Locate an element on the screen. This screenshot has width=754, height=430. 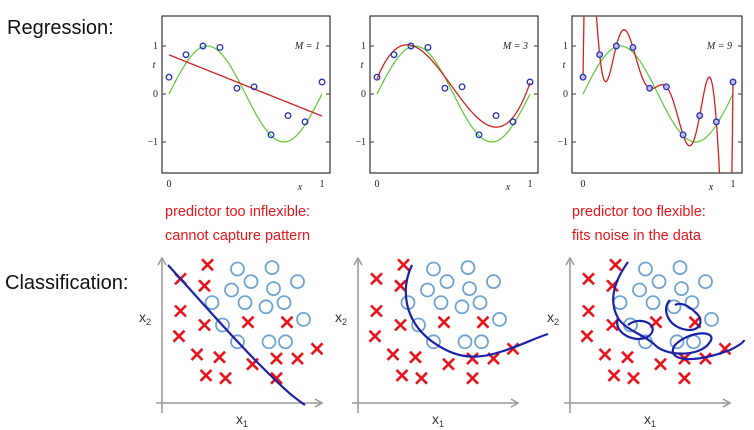
y-tick-label: 1 is located at coordinates (363, 46).